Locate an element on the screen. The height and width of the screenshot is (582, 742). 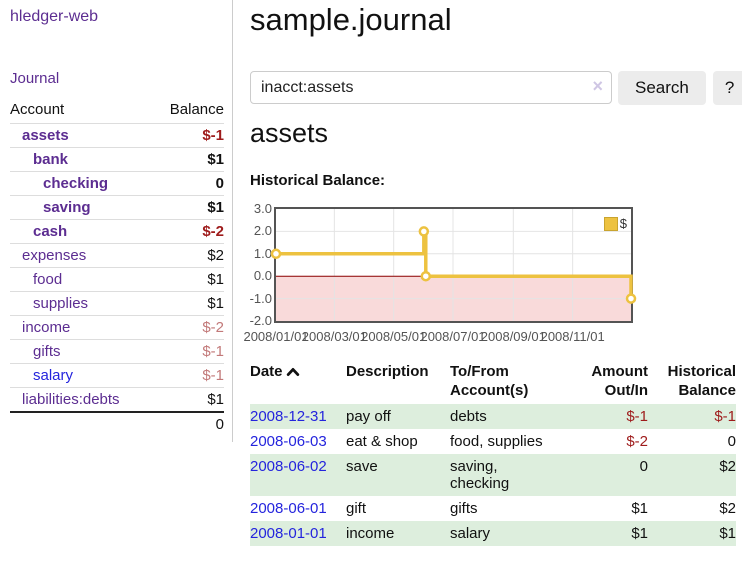
accounts-total-balance: 0 is located at coordinates (188, 423).